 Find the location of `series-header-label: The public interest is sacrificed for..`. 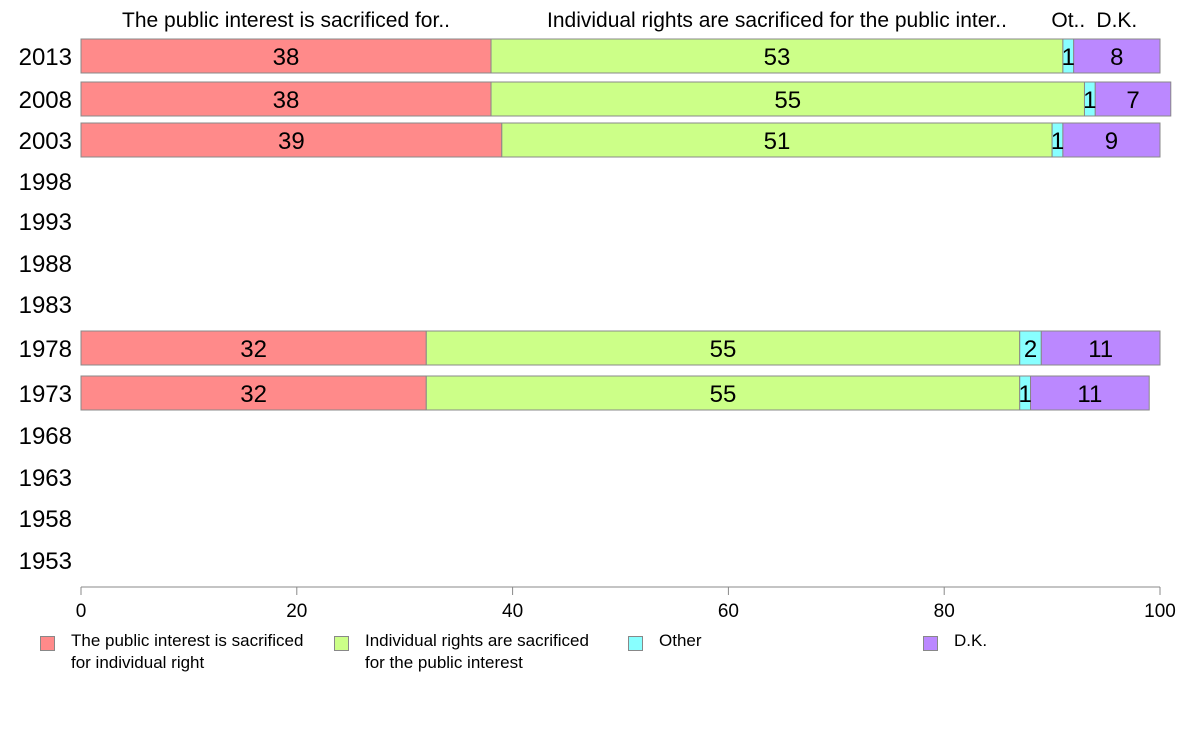

series-header-label: The public interest is sacrificed for.. is located at coordinates (286, 20).